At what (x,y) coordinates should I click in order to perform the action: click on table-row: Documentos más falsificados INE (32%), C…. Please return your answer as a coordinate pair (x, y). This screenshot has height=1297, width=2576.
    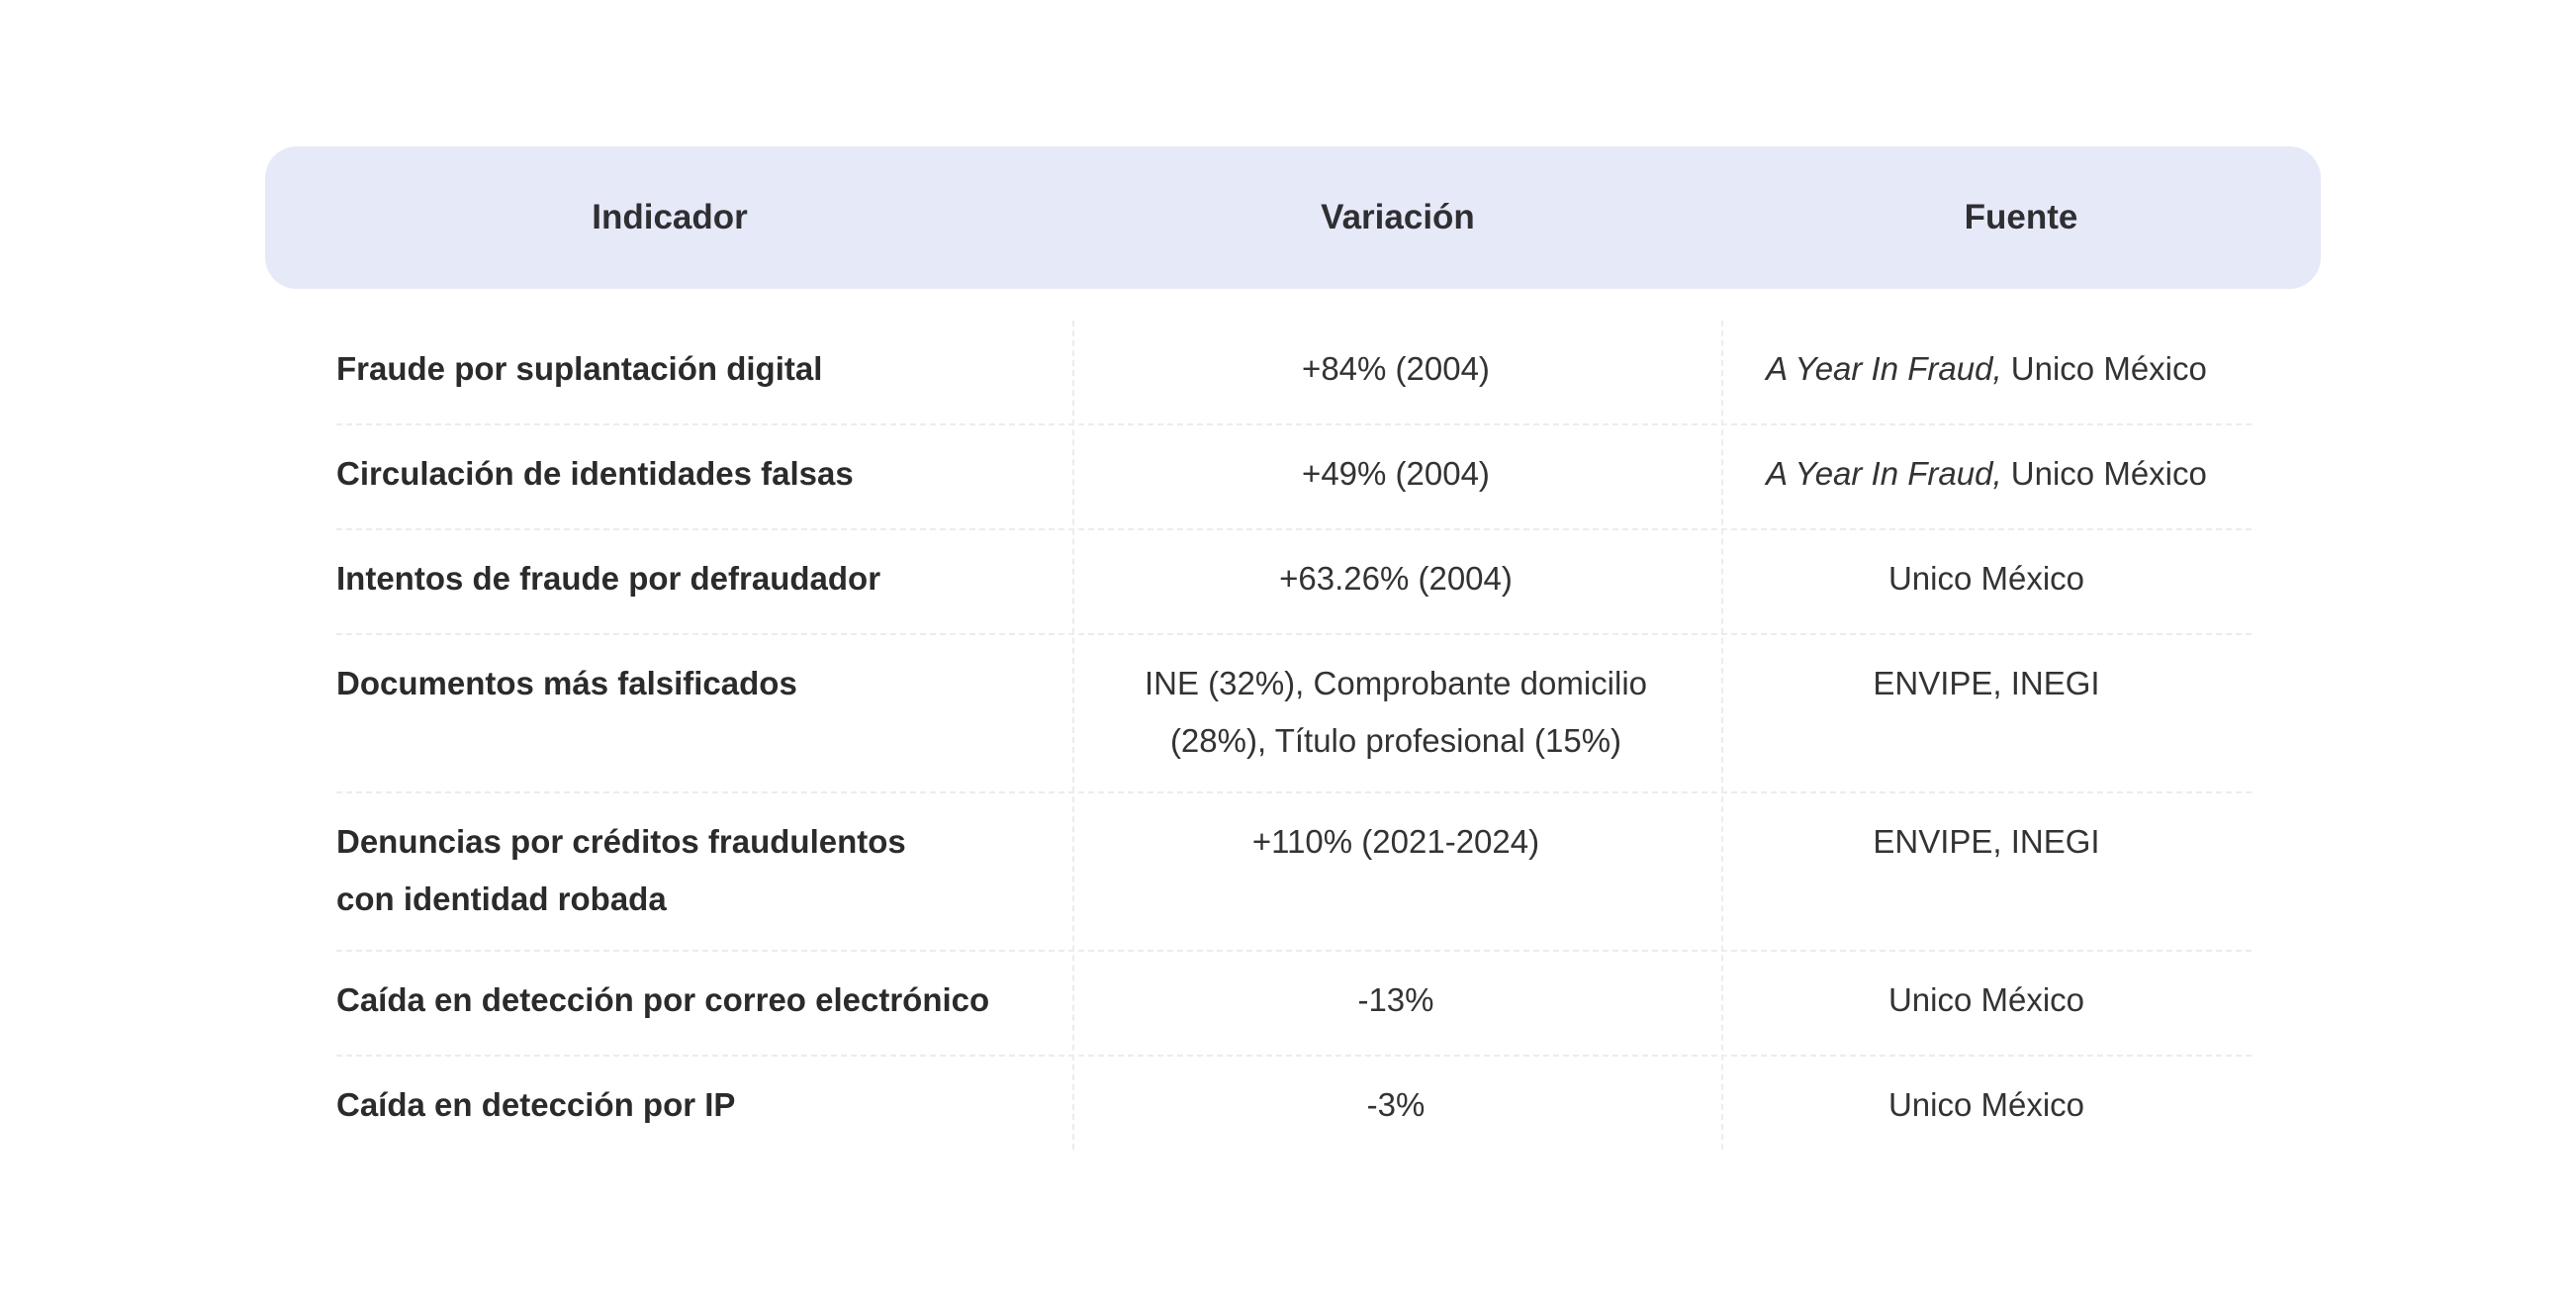
    Looking at the image, I should click on (1294, 714).